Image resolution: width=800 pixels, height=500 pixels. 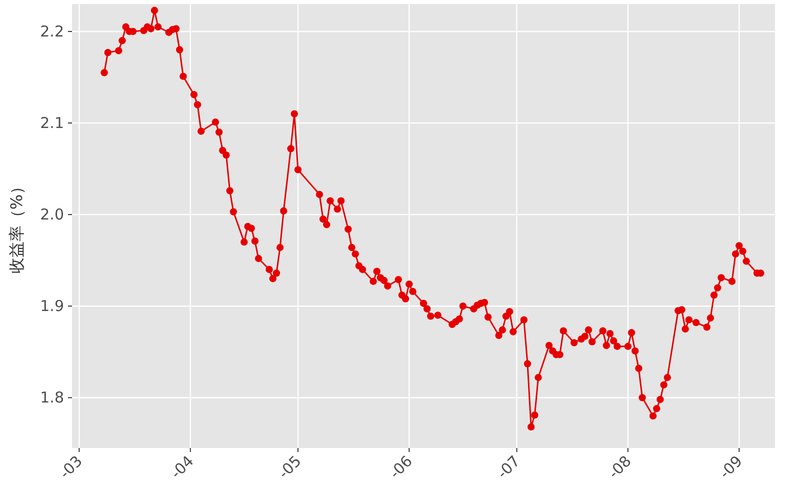 I want to click on y-tick-label: 2.0, so click(x=52, y=215).